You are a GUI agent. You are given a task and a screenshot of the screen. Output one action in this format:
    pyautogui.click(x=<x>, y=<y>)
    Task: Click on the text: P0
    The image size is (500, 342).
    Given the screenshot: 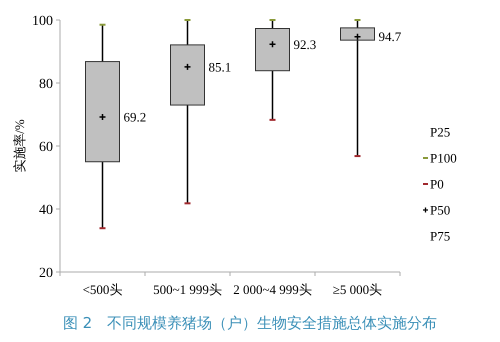 What is the action you would take?
    pyautogui.click(x=437, y=184)
    